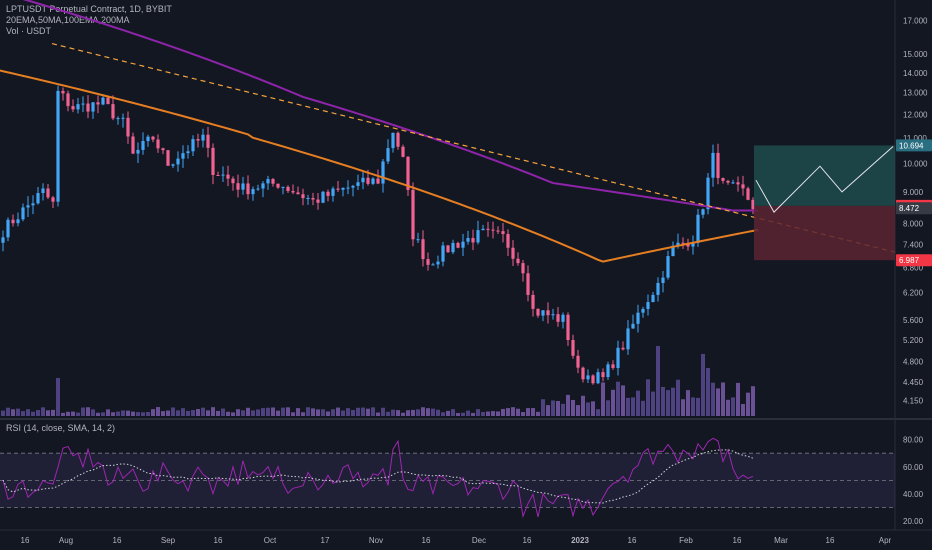  What do you see at coordinates (913, 340) in the screenshot?
I see `price-tick-label: 5.200` at bounding box center [913, 340].